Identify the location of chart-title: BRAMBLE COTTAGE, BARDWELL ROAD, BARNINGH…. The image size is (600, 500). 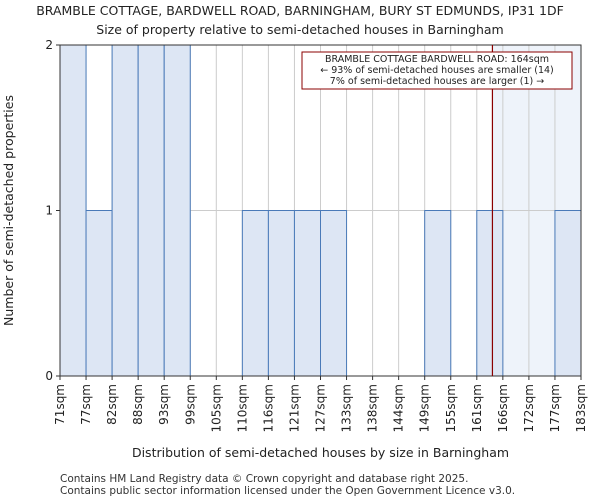
(300, 10).